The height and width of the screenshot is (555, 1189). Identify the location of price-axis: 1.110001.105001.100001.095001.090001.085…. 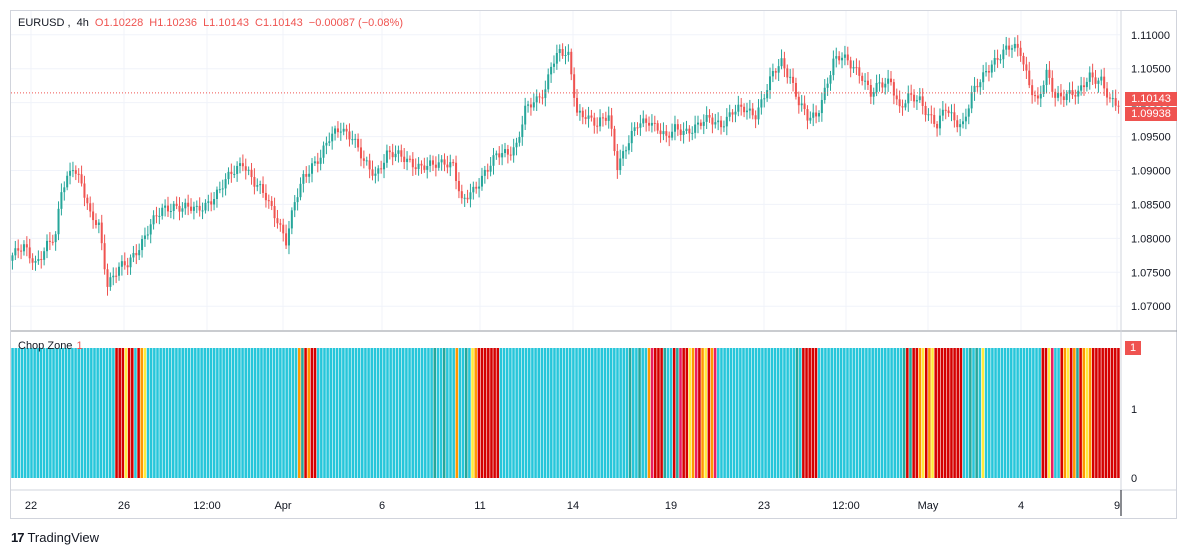
(1151, 171).